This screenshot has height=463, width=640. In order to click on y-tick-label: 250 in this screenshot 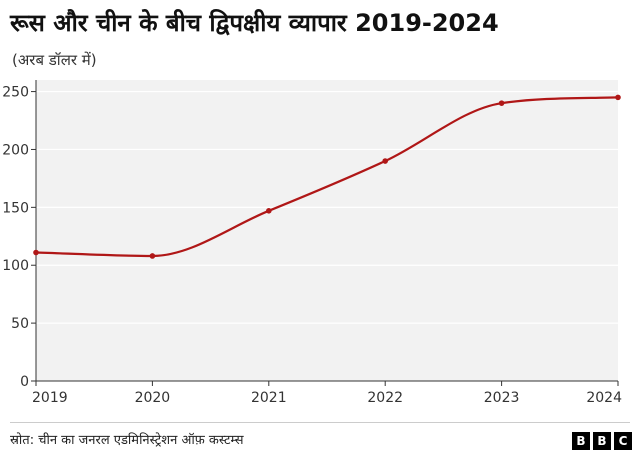, I will do `click(15, 93)`.